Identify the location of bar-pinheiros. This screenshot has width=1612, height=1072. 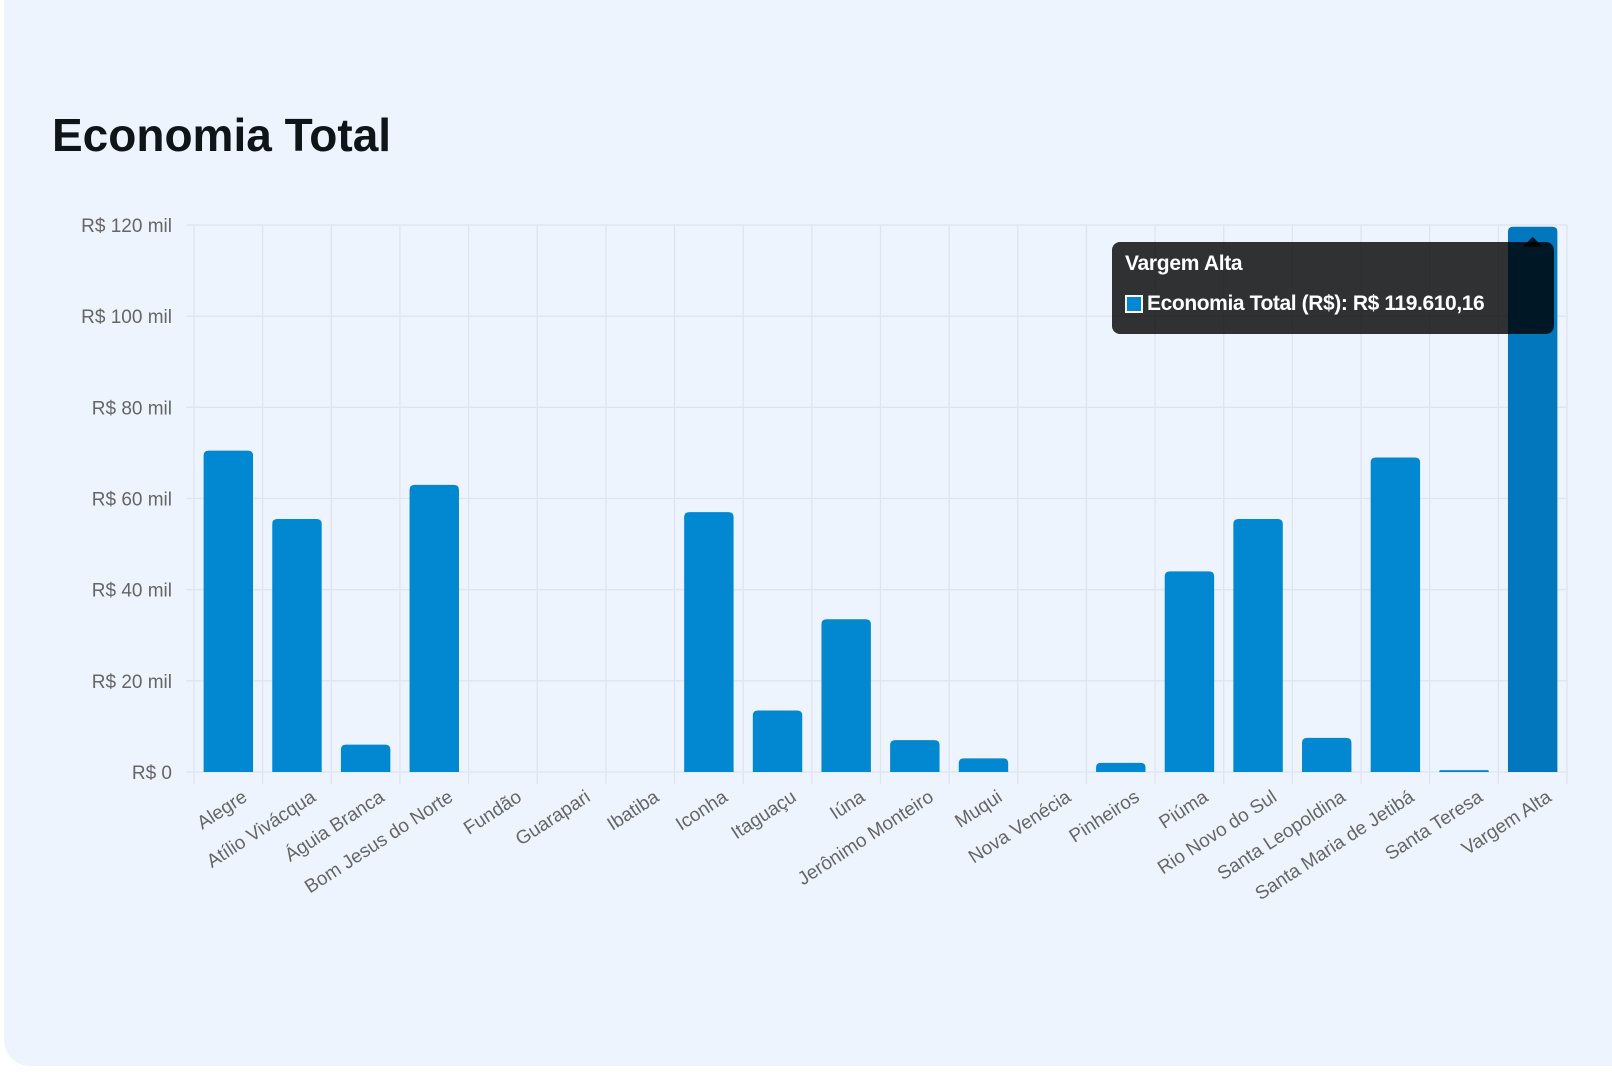
(1121, 767).